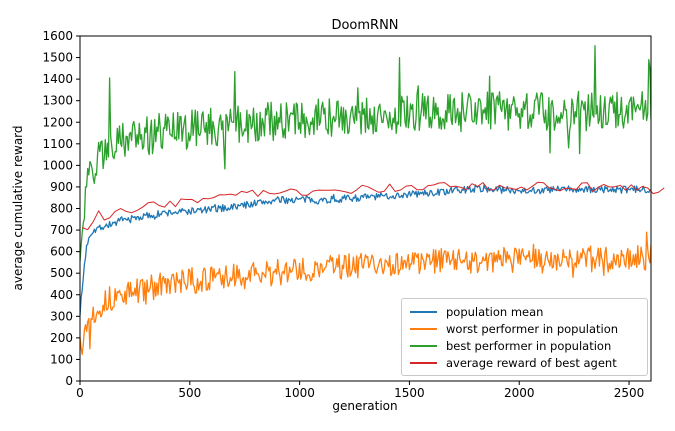  Describe the element at coordinates (61, 295) in the screenshot. I see `y-tick-label: 400` at that location.